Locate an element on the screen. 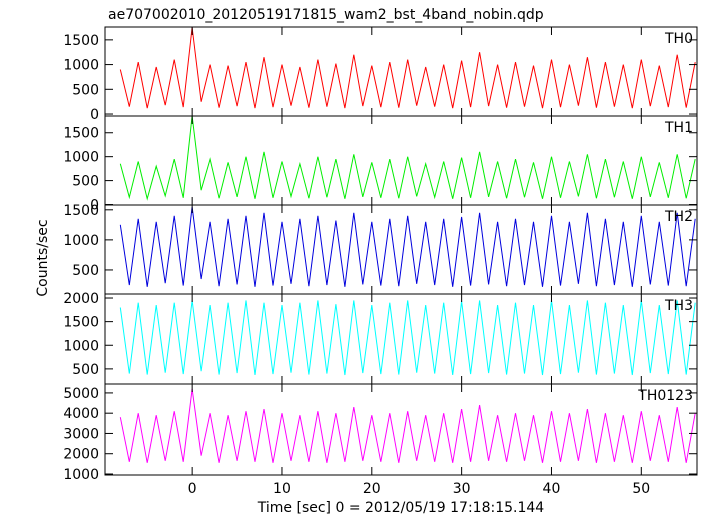  y-tick-label: 3000 is located at coordinates (81, 434).